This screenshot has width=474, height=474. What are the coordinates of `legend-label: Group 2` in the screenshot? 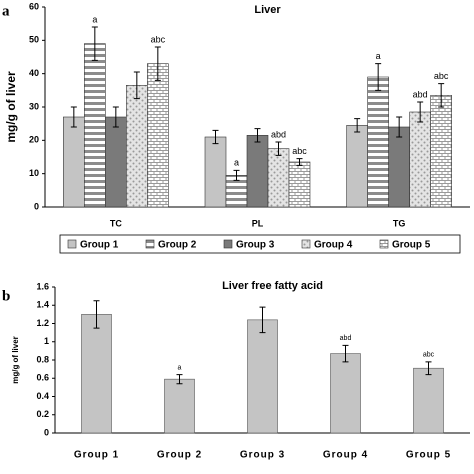 It's located at (177, 245).